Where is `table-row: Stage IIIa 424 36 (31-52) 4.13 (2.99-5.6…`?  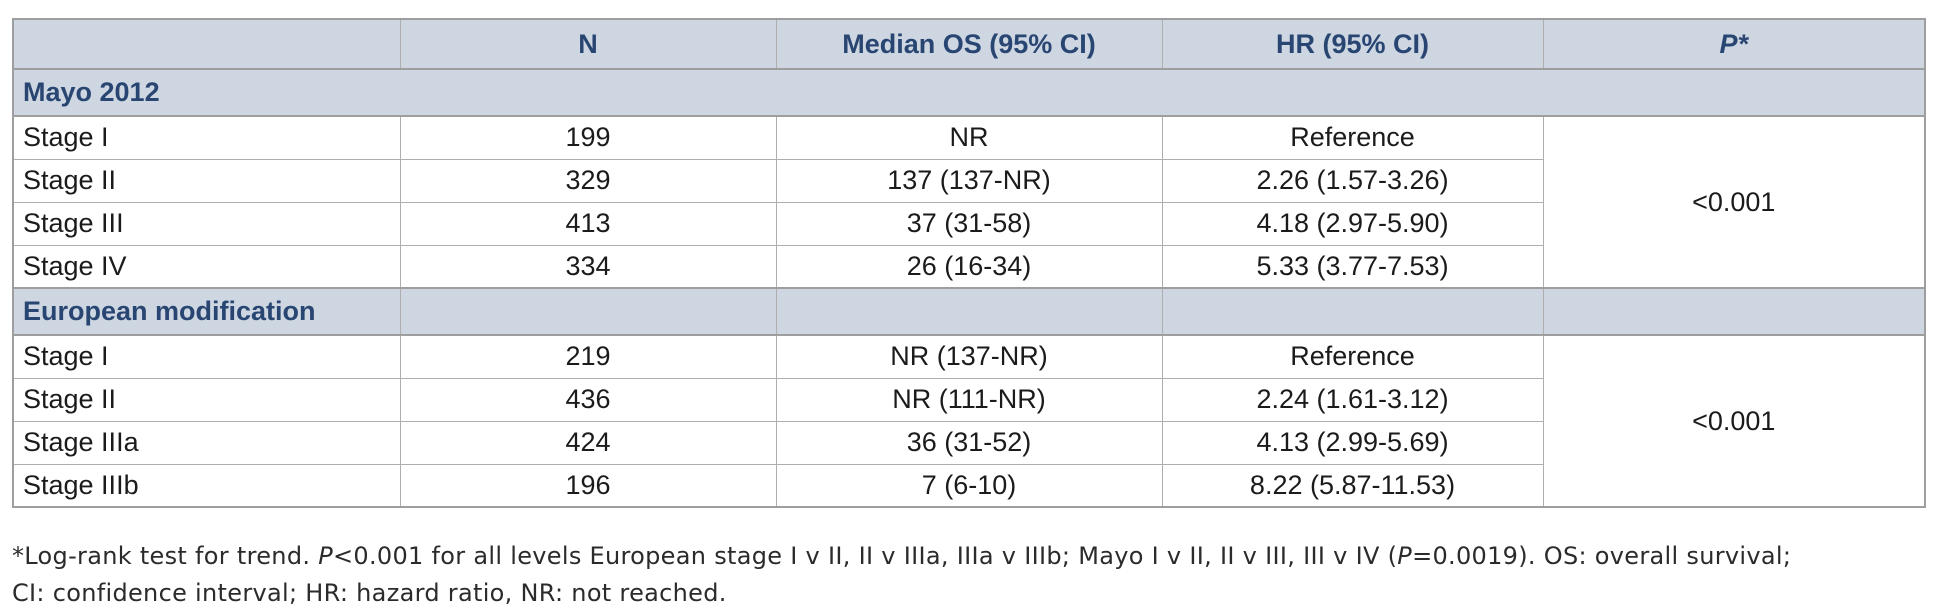 table-row: Stage IIIa 424 36 (31-52) 4.13 (2.99-5.6… is located at coordinates (968, 442).